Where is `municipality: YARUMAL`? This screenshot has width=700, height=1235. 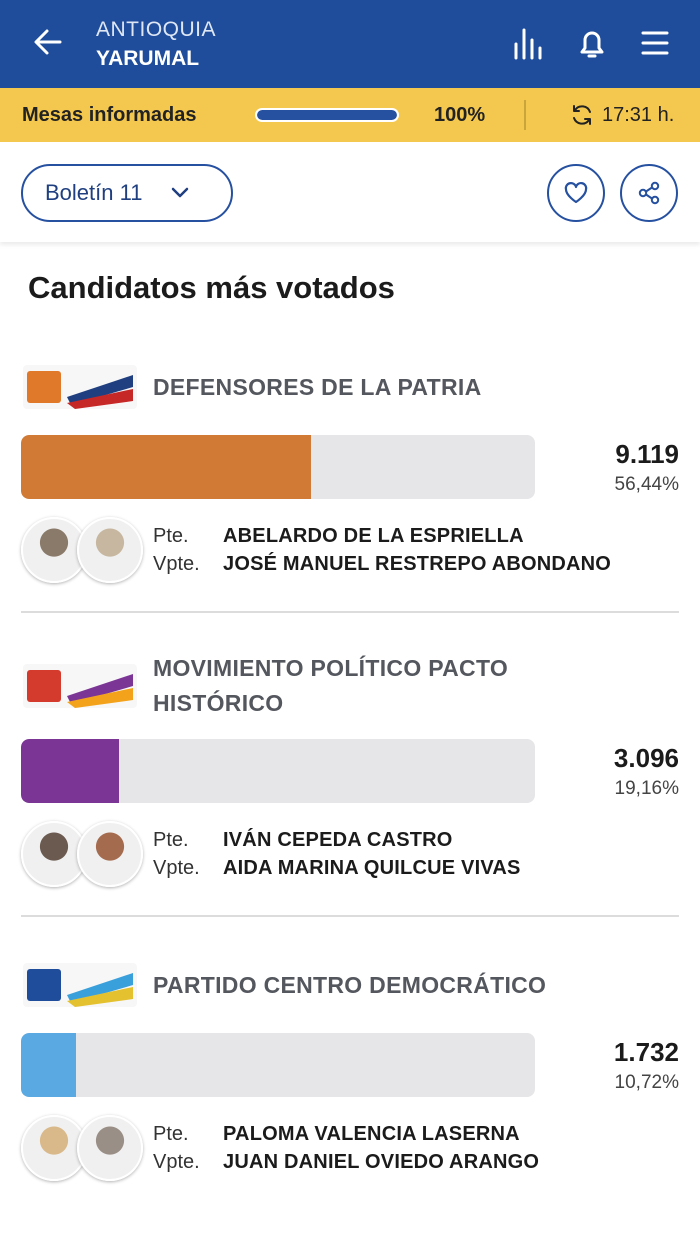 municipality: YARUMAL is located at coordinates (148, 58).